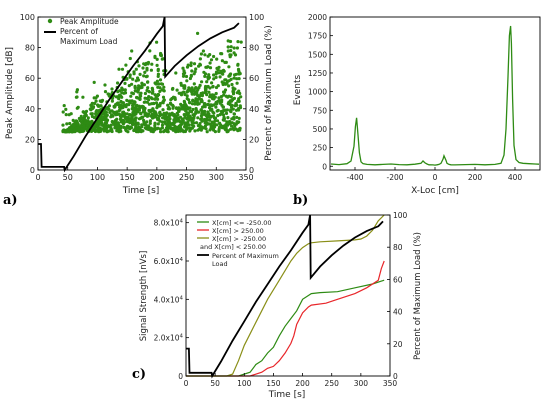 The image size is (550, 404). What do you see at coordinates (244, 383) in the screenshot?
I see `x-tick-label: 100` at bounding box center [244, 383].